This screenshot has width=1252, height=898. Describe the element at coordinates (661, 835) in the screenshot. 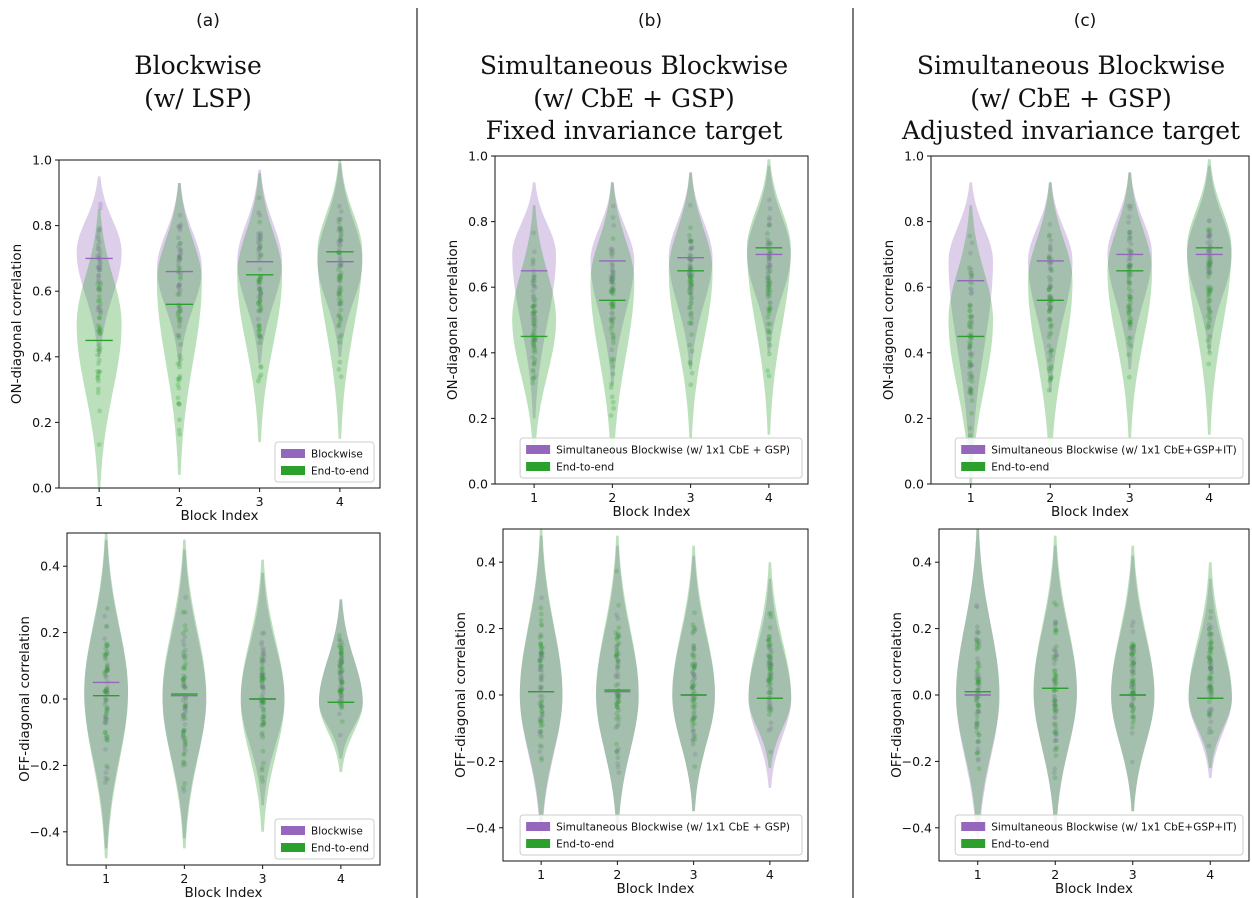

I see `legend-frame` at that location.